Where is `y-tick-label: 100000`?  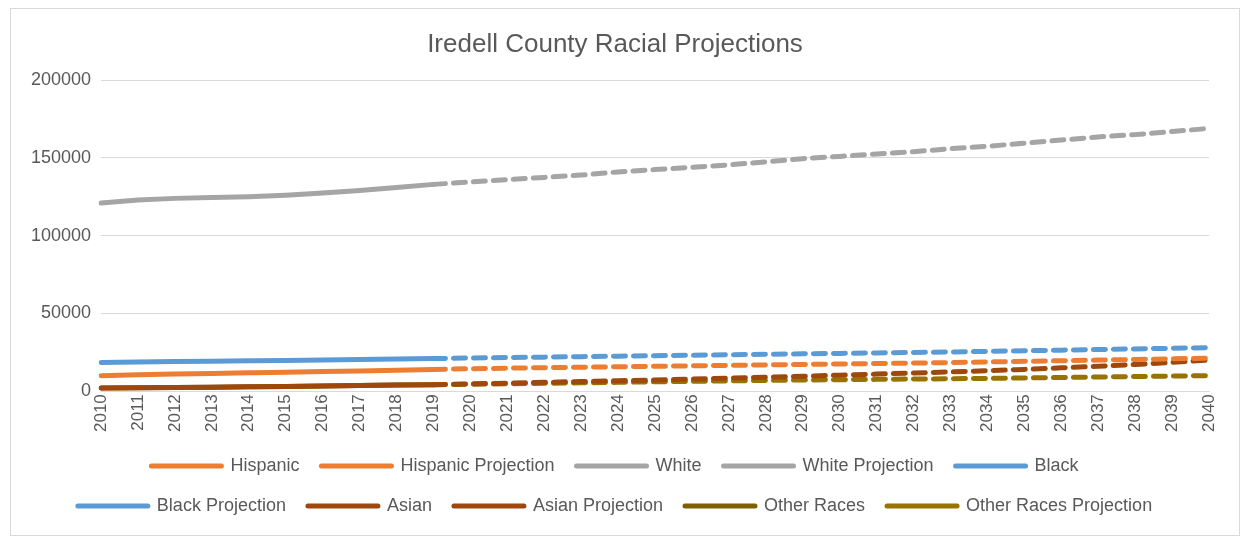 y-tick-label: 100000 is located at coordinates (61, 234).